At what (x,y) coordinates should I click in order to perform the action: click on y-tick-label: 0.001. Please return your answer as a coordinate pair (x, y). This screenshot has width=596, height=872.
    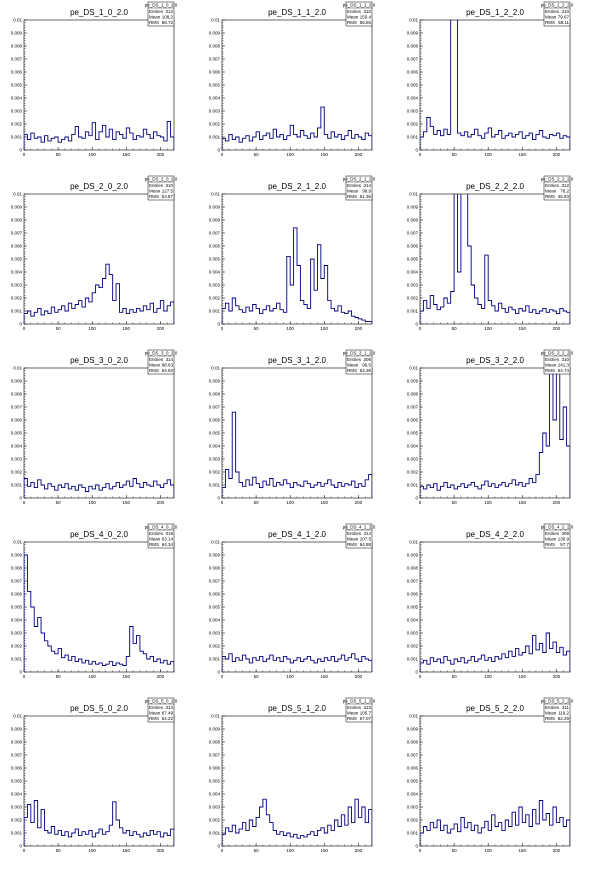
    Looking at the image, I should click on (215, 833).